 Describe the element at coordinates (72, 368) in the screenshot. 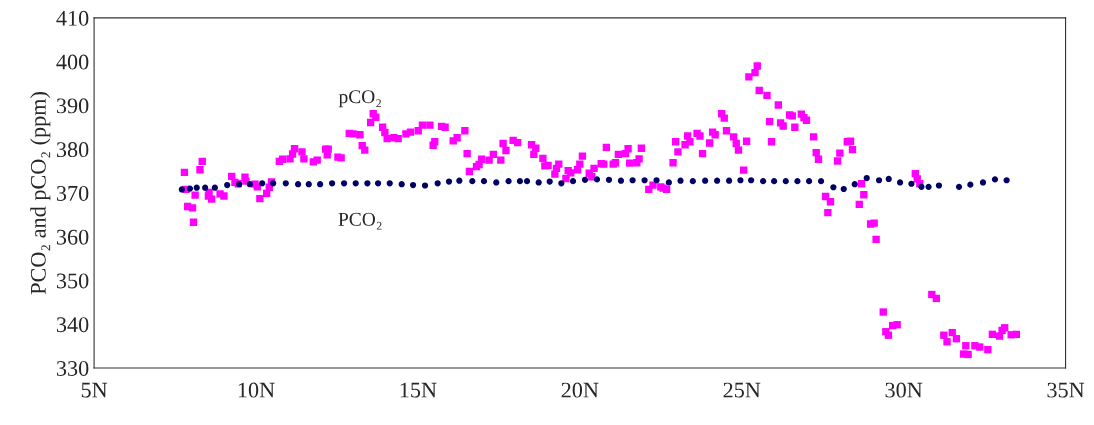

I see `y-tick-label: 330` at that location.